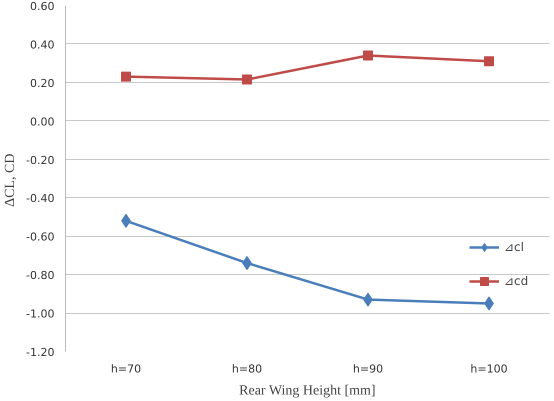 This screenshot has width=554, height=401. What do you see at coordinates (40, 275) in the screenshot?
I see `y-tick-label: -0.80` at bounding box center [40, 275].